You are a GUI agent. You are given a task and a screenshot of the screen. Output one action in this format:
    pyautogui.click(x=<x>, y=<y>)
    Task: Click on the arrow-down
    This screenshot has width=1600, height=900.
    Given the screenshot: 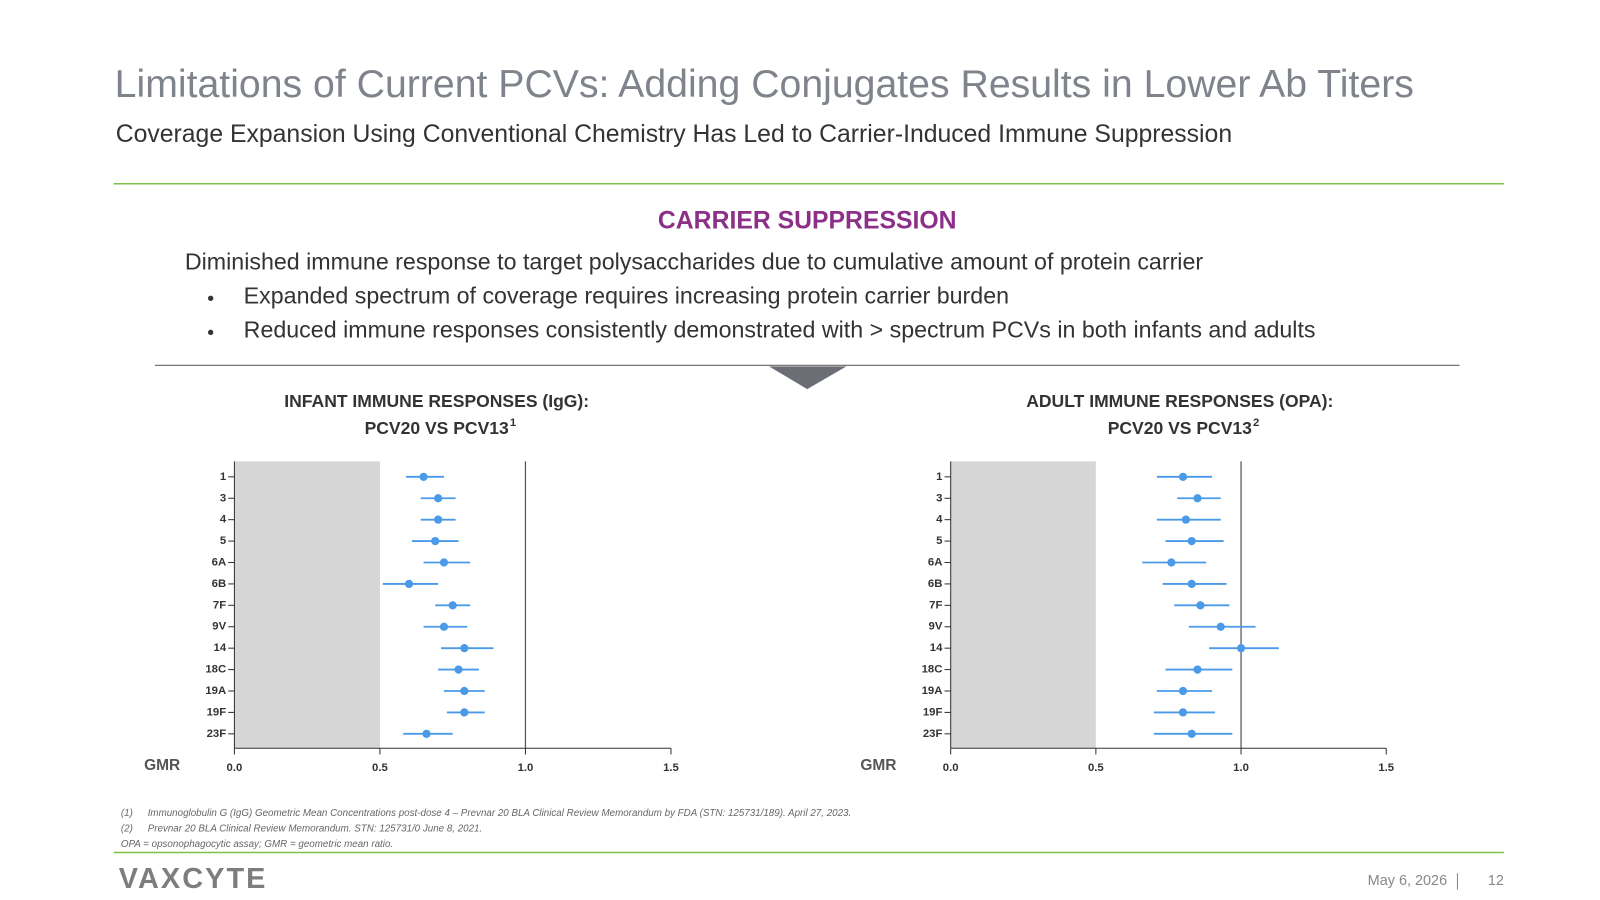 What is the action you would take?
    pyautogui.click(x=808, y=378)
    